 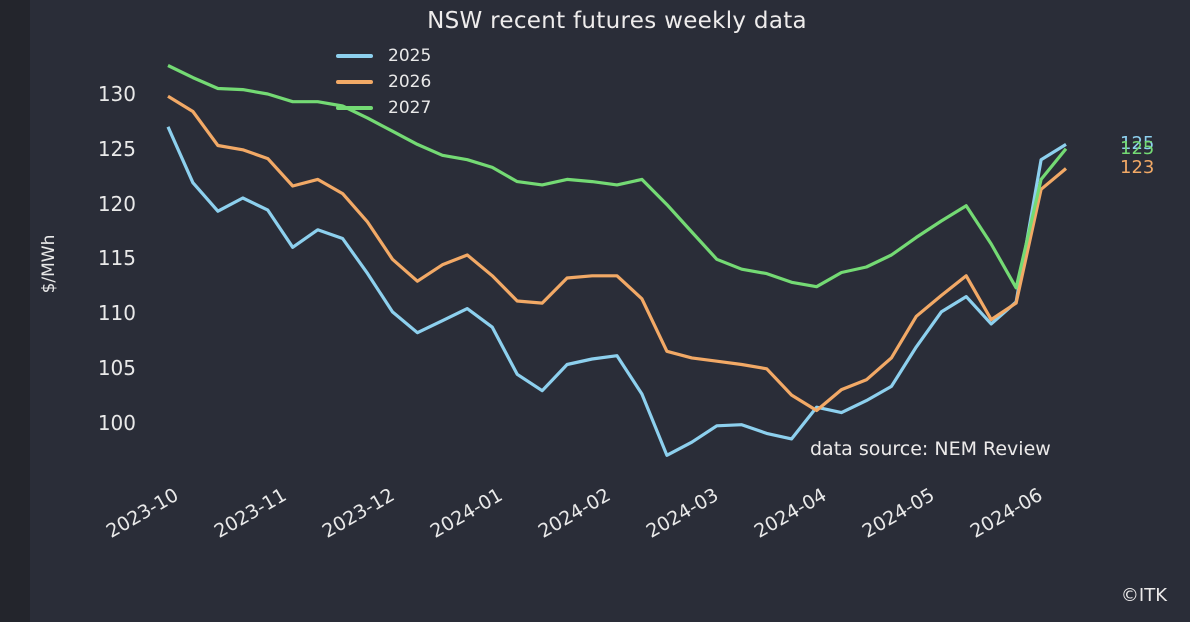 What do you see at coordinates (384, 56) in the screenshot?
I see `legend-item-2025: 2025` at bounding box center [384, 56].